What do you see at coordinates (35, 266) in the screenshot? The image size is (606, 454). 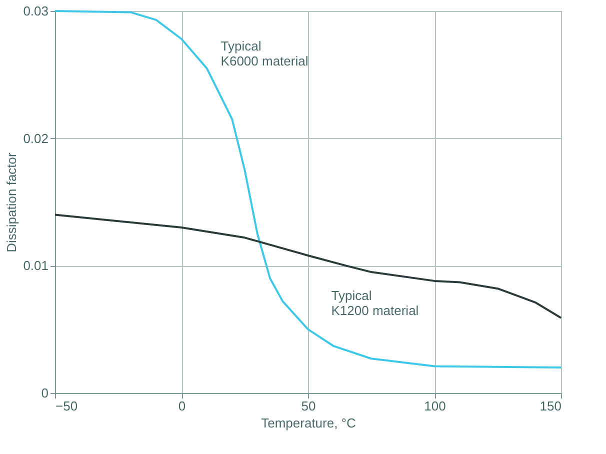 I see `y-tick-label: 0.01` at bounding box center [35, 266].